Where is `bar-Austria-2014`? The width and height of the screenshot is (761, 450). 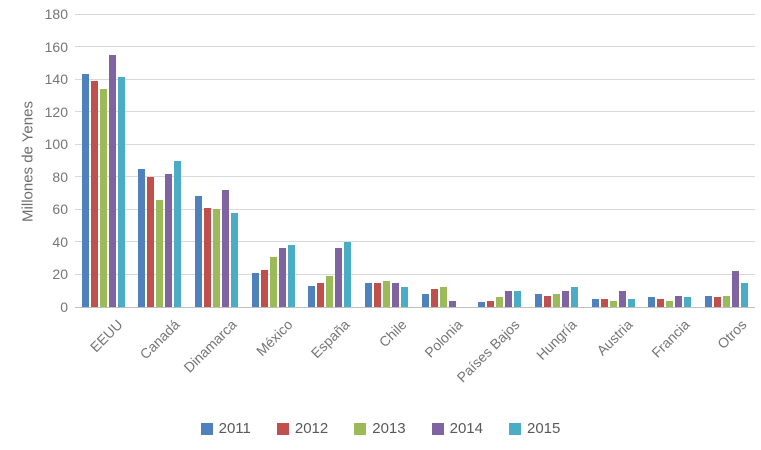 bar-Austria-2014 is located at coordinates (622, 298).